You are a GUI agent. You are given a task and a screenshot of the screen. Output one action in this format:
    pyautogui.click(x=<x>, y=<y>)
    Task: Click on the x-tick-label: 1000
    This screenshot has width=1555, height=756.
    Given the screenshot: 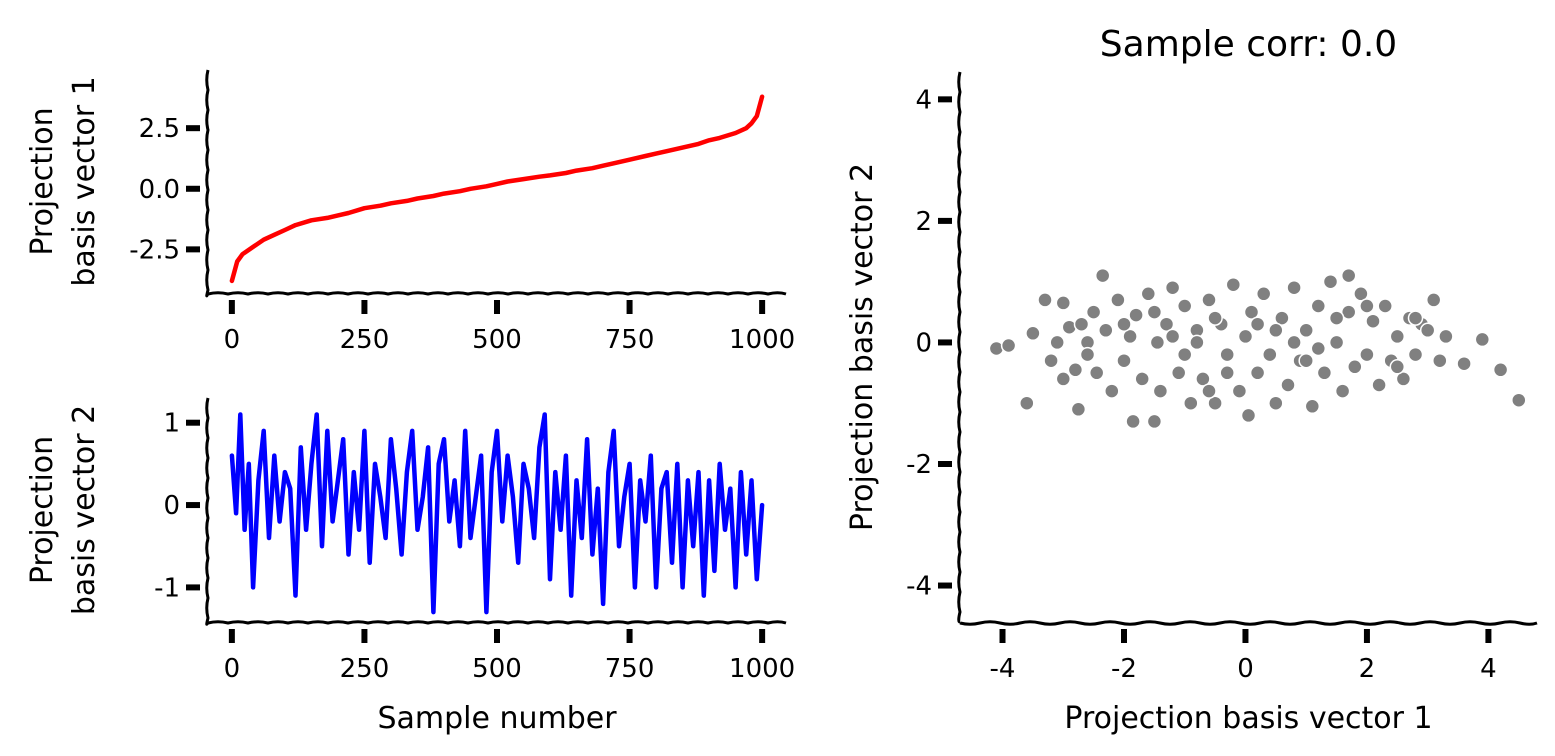 What is the action you would take?
    pyautogui.click(x=762, y=340)
    